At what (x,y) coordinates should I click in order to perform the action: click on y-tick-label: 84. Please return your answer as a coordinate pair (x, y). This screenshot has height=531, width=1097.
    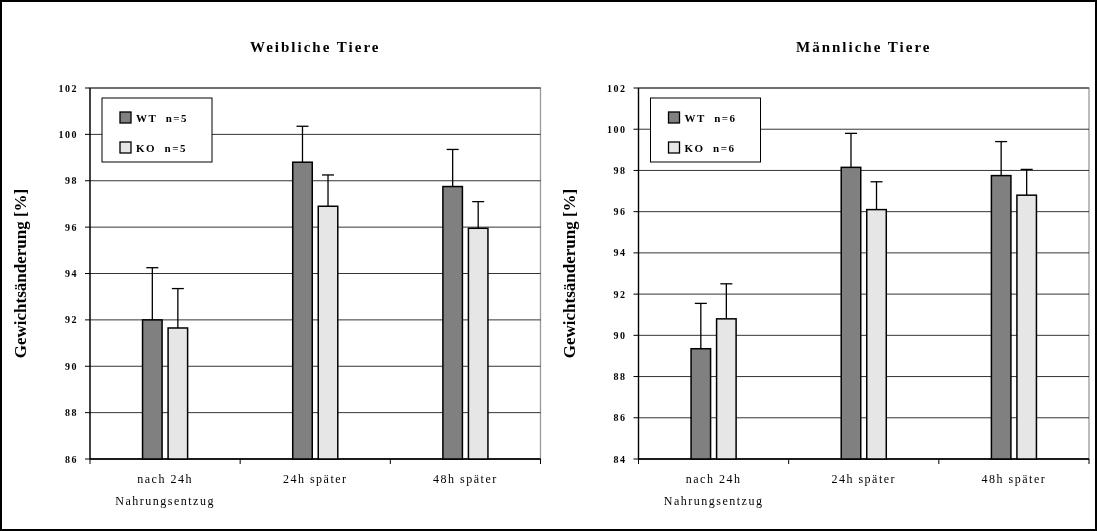
    Looking at the image, I should click on (620, 459).